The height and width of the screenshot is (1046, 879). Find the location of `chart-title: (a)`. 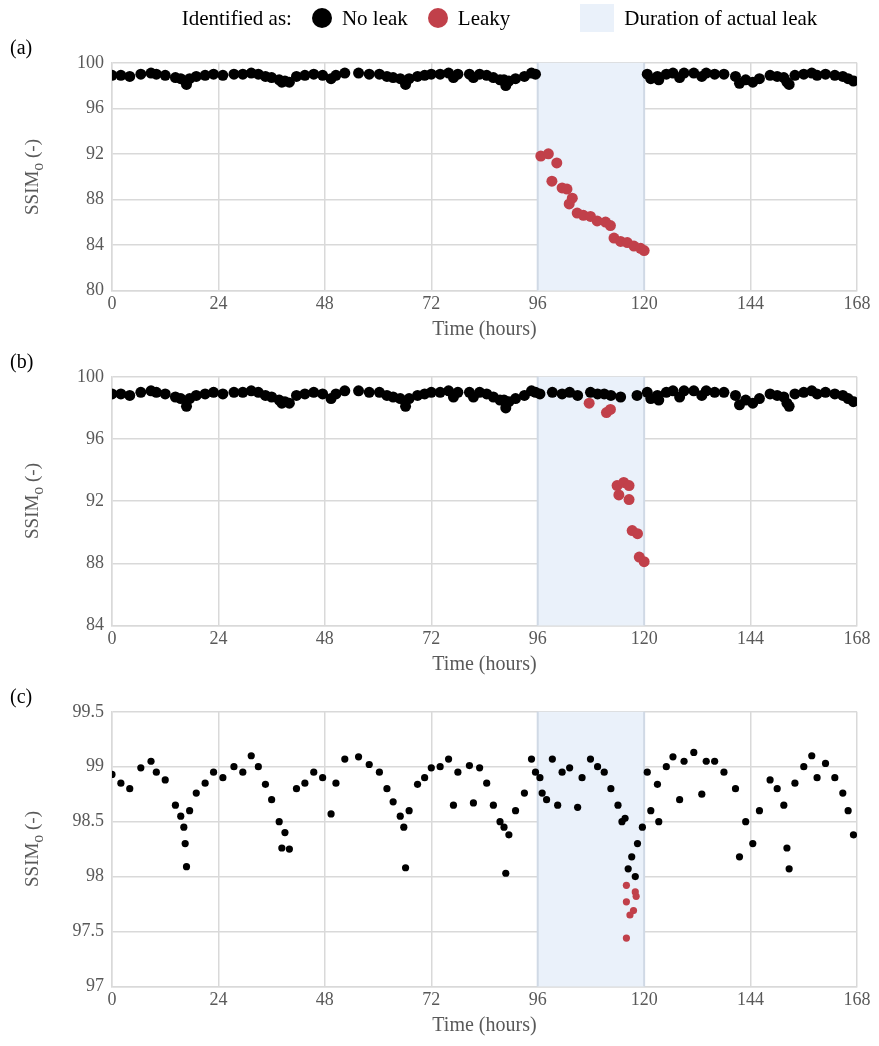

chart-title: (a) is located at coordinates (21, 47).